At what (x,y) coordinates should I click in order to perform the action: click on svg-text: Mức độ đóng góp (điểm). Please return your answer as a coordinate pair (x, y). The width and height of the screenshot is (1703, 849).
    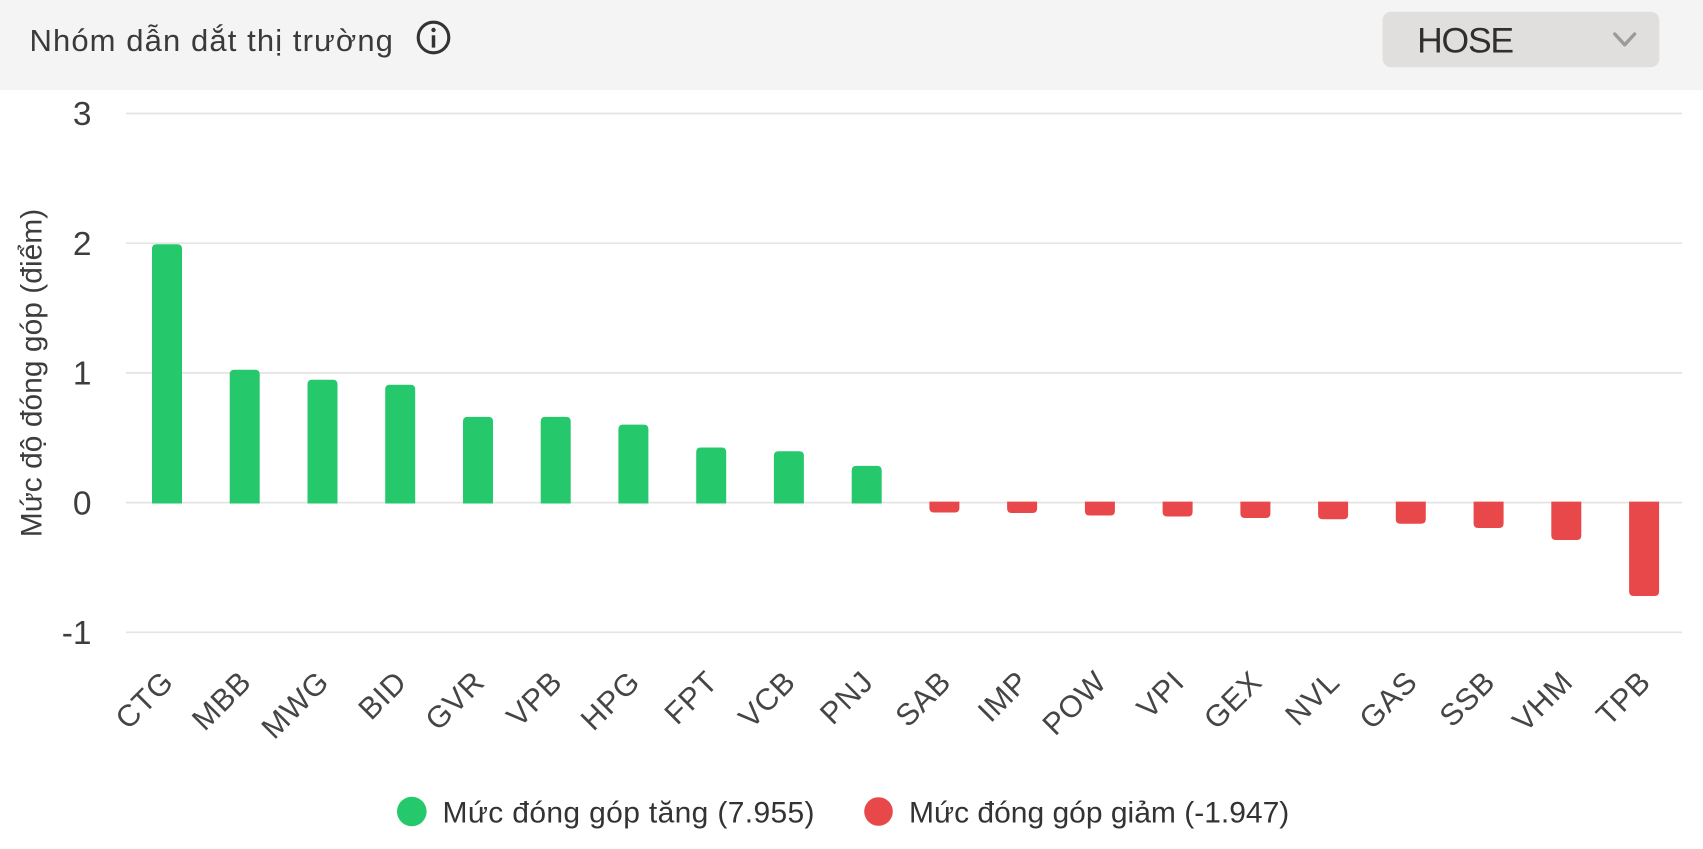
    Looking at the image, I should click on (32, 373).